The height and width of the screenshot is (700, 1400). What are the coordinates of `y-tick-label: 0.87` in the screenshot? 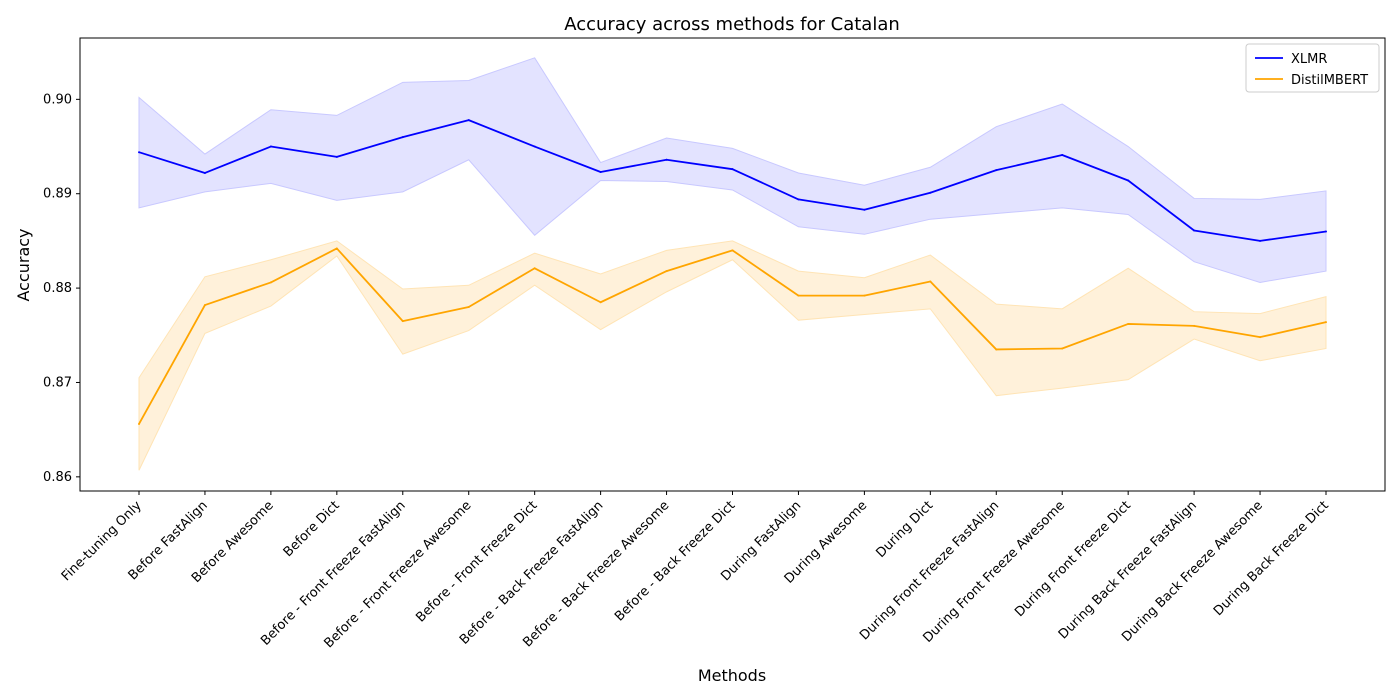 It's located at (57, 382).